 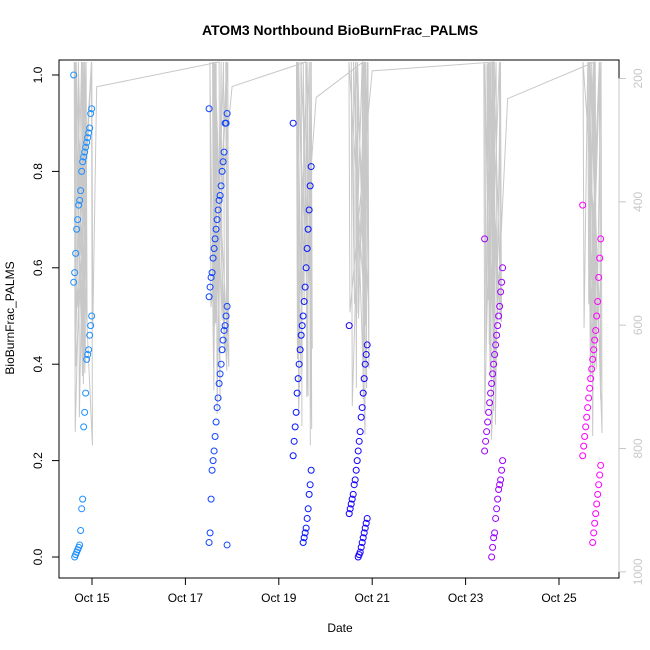 What do you see at coordinates (373, 598) in the screenshot?
I see `x-tick-label: Oct 21` at bounding box center [373, 598].